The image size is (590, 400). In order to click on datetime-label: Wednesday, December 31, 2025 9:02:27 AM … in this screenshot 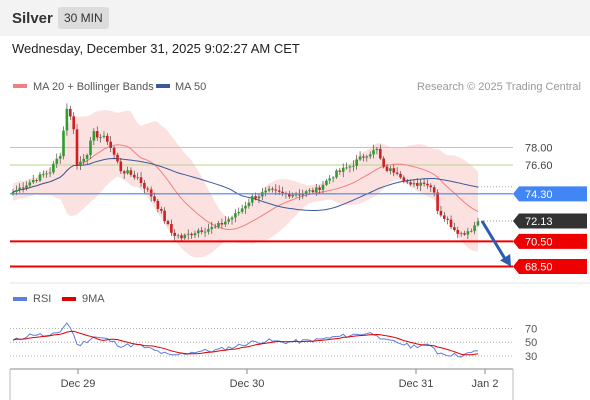, I will do `click(156, 48)`.